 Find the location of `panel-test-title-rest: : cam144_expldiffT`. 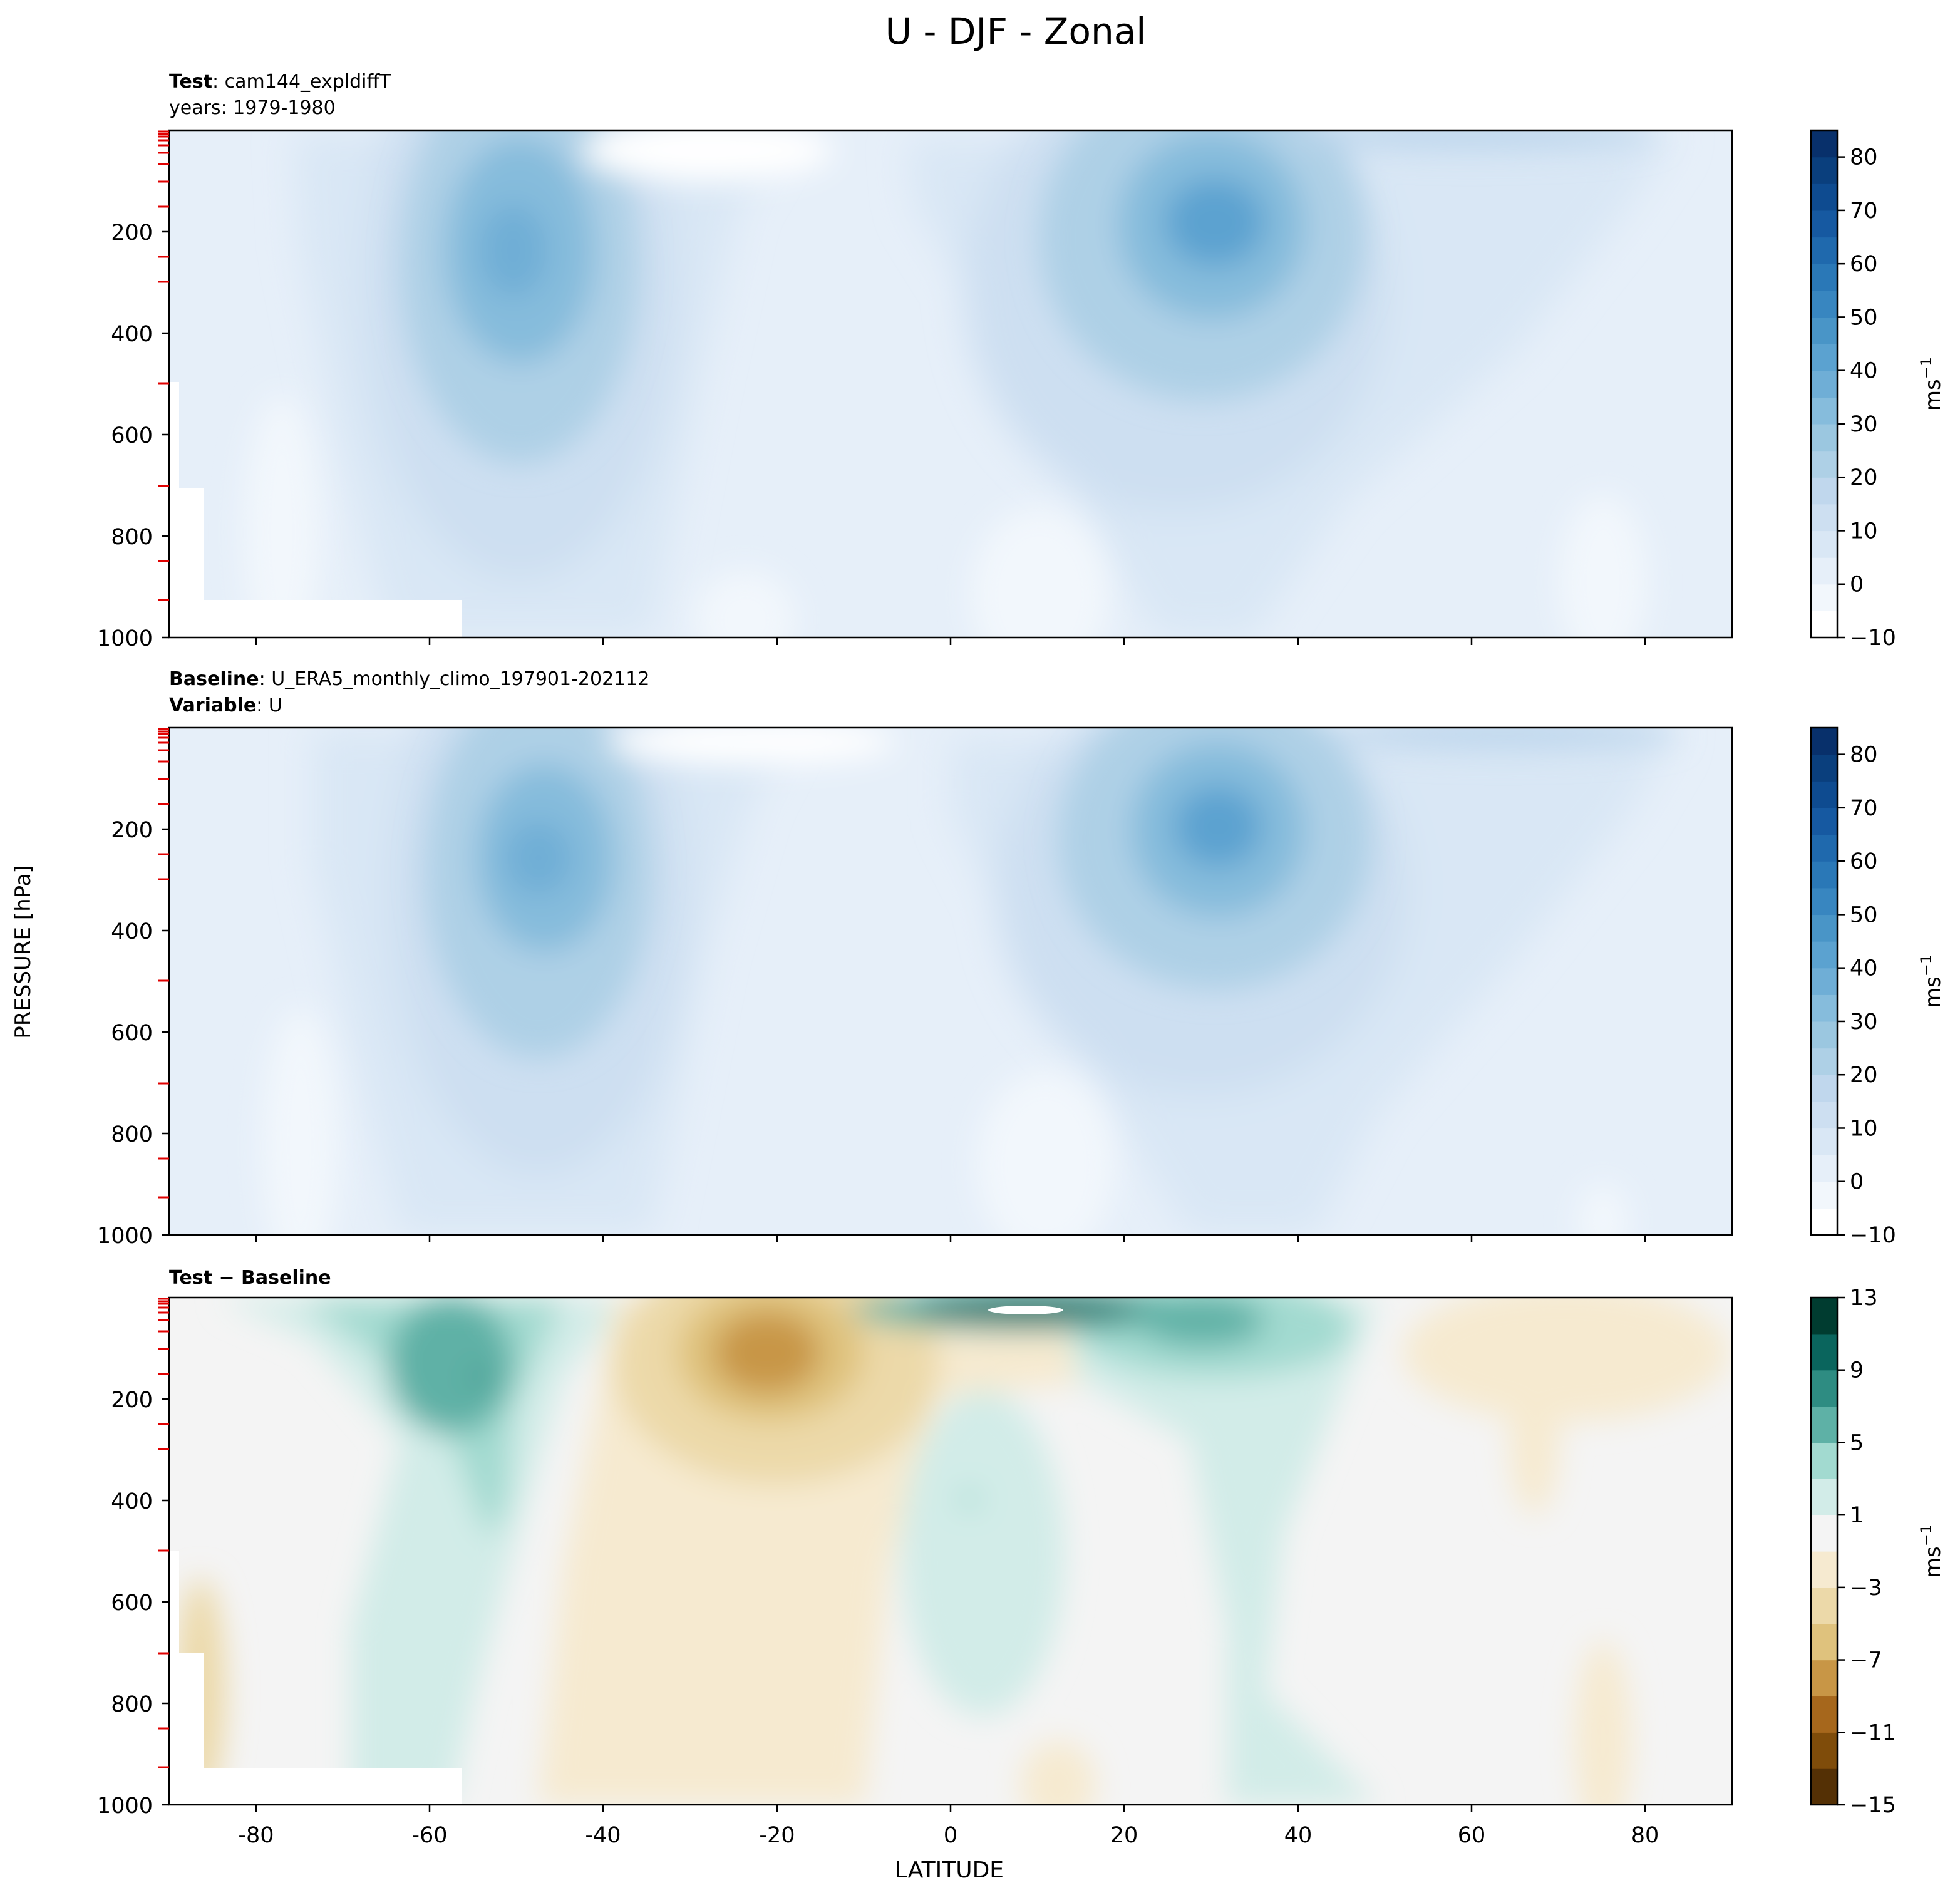

panel-test-title-rest: : cam144_expldiffT is located at coordinates (301, 82).